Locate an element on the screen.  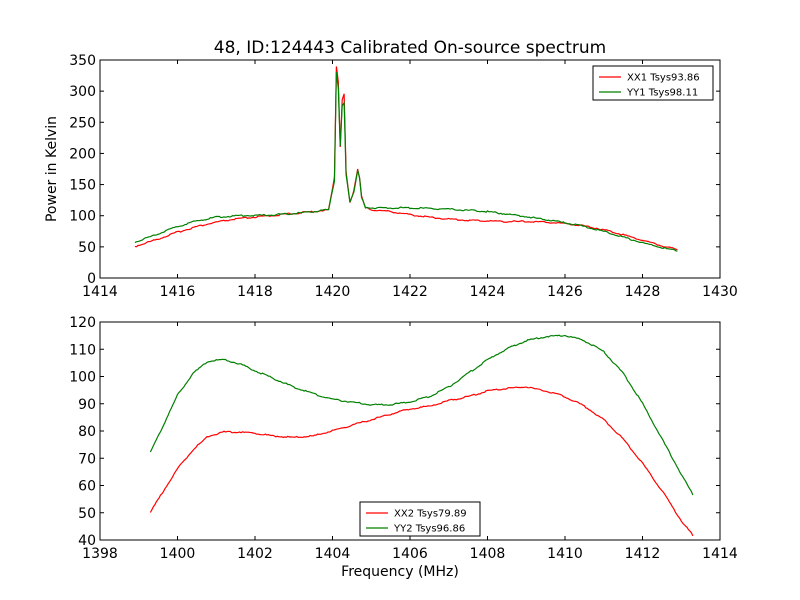
x-tick-label: 1418 is located at coordinates (255, 292).